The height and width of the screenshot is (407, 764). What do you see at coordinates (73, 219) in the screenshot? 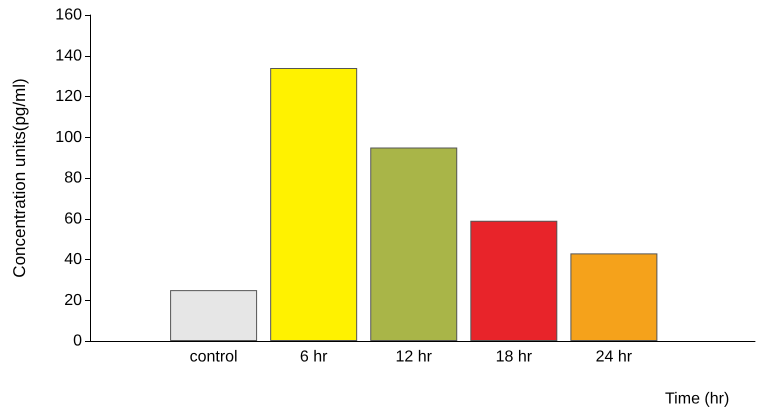
I see `y-tick-label: 60` at bounding box center [73, 219].